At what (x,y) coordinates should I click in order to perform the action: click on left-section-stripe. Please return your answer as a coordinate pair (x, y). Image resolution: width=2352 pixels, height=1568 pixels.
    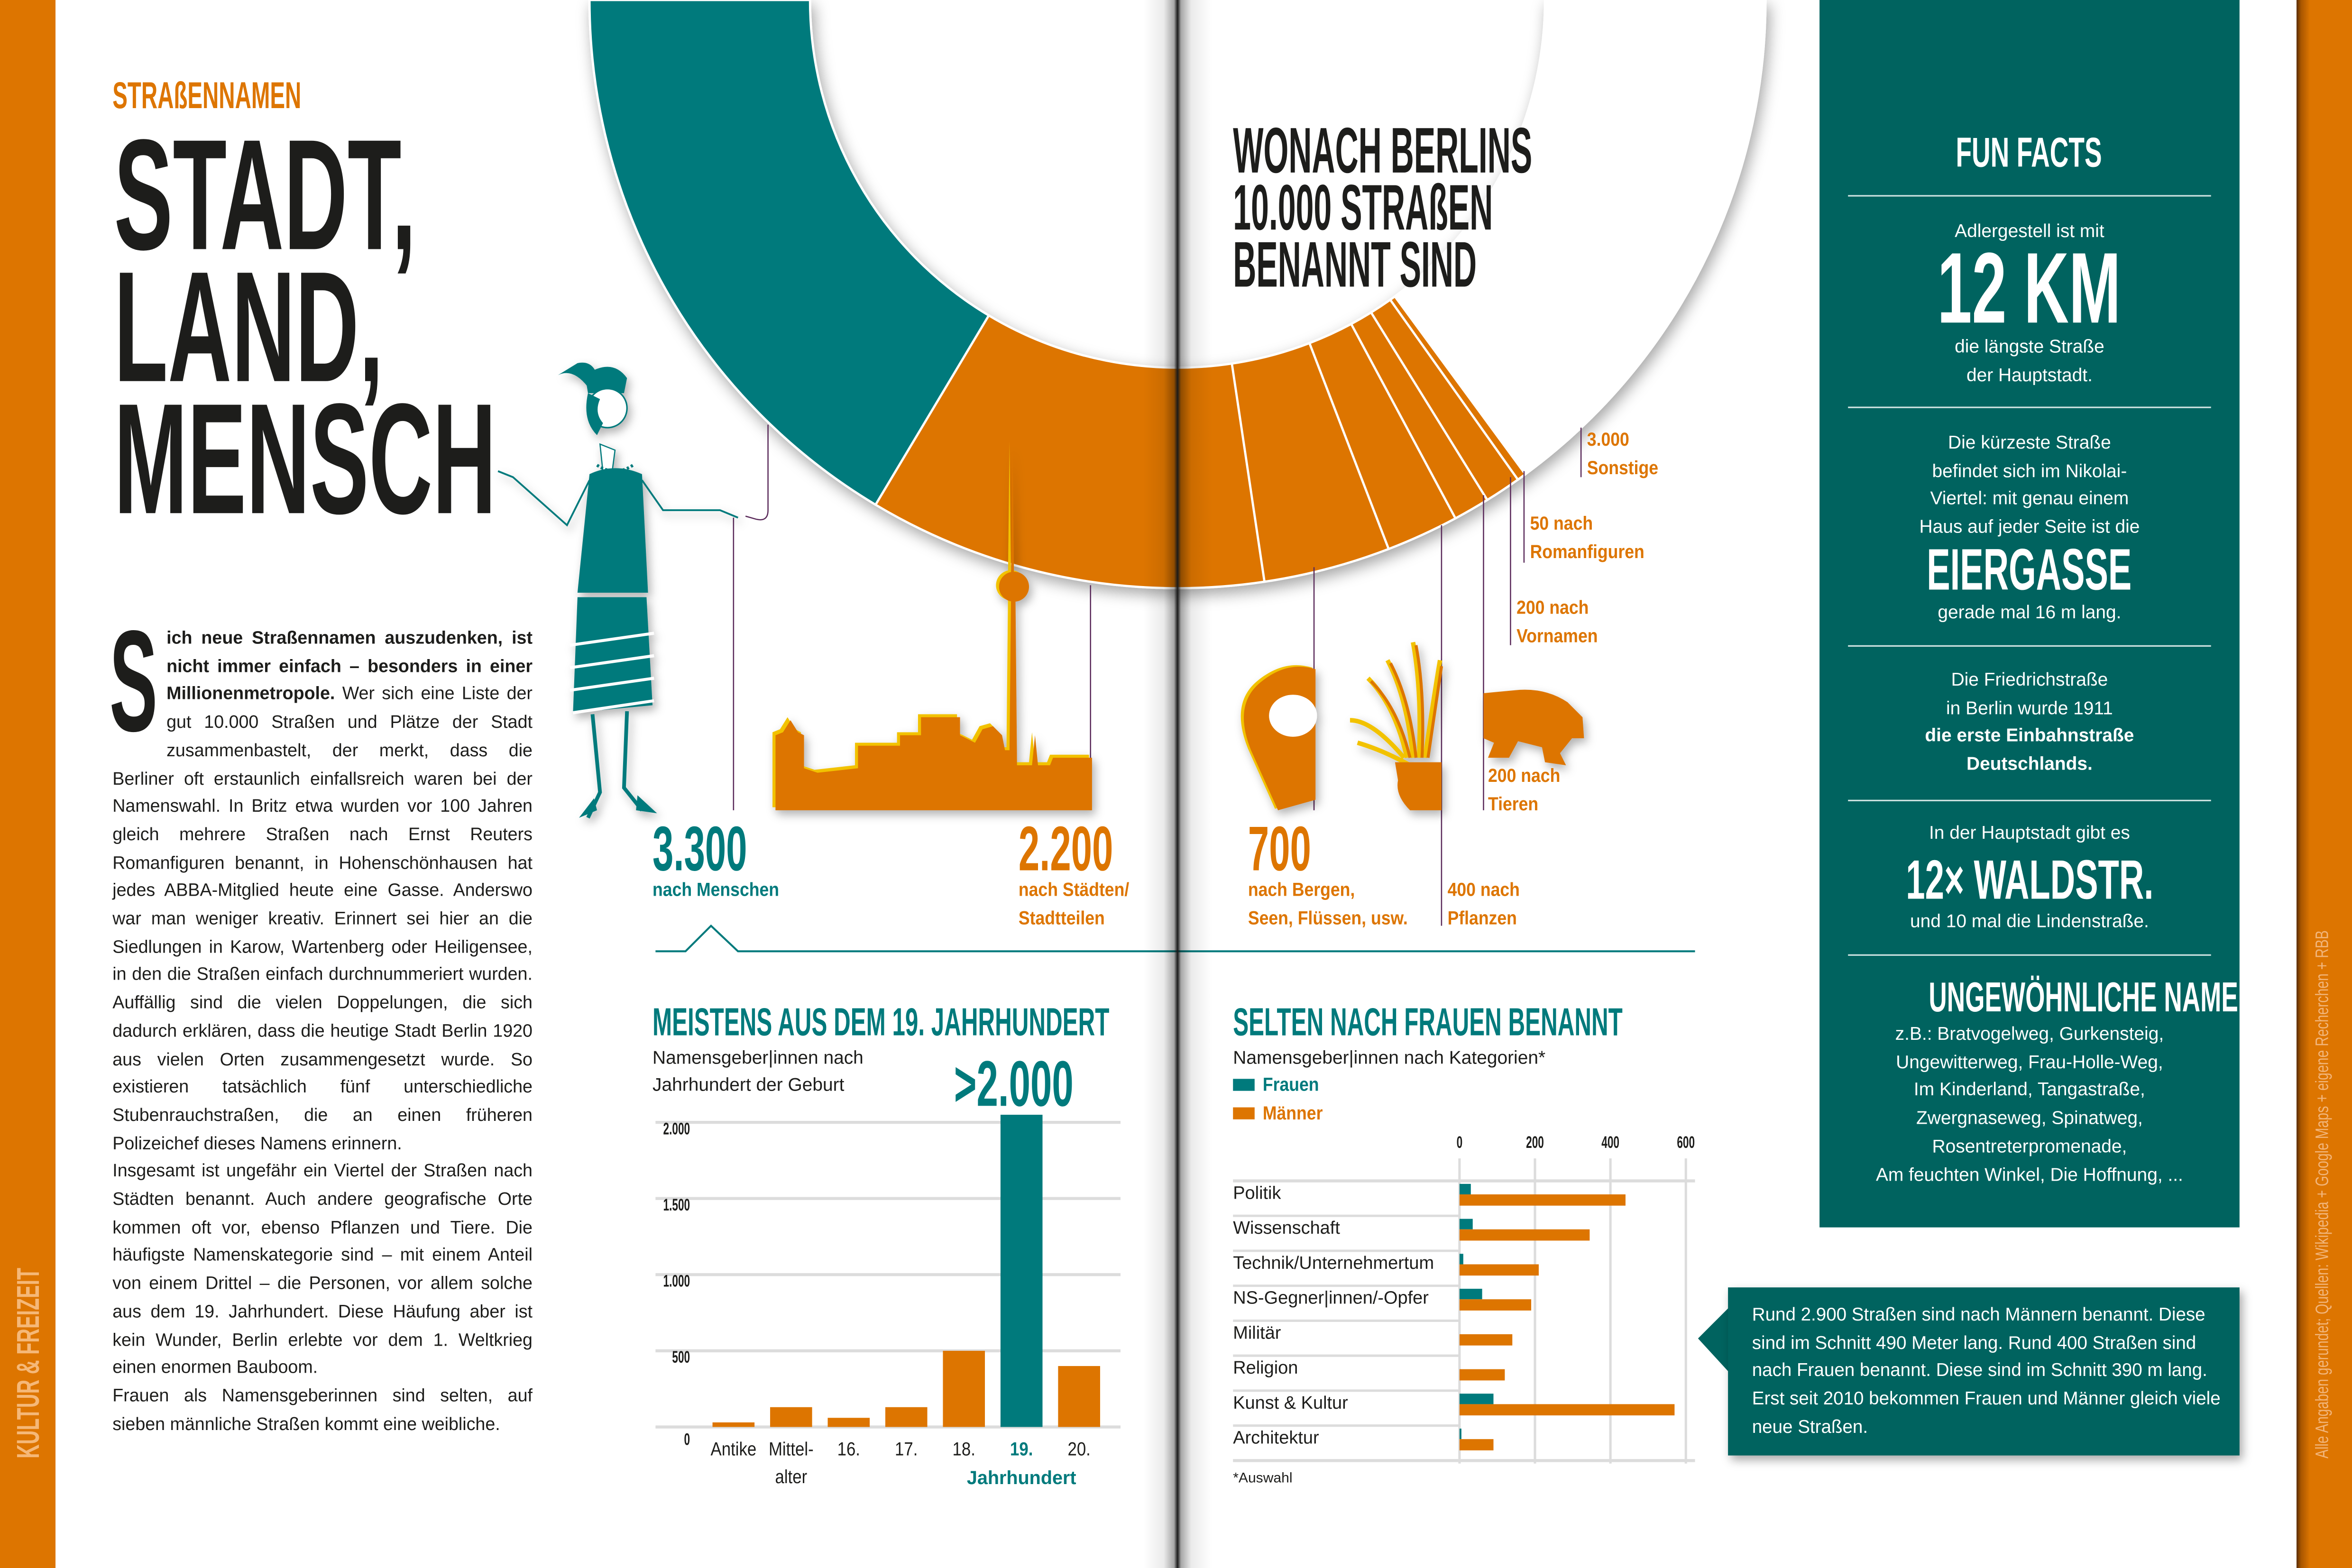
    Looking at the image, I should click on (28, 784).